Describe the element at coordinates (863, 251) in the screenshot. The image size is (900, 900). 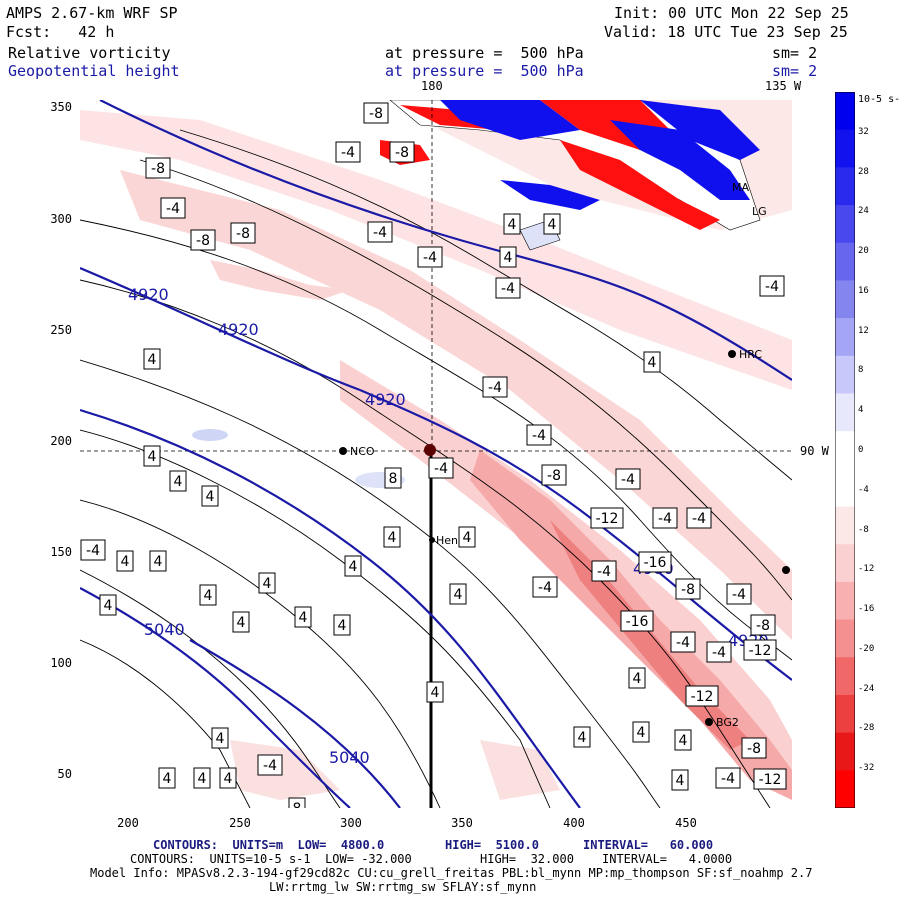
I see `colorbar-label: 20` at that location.